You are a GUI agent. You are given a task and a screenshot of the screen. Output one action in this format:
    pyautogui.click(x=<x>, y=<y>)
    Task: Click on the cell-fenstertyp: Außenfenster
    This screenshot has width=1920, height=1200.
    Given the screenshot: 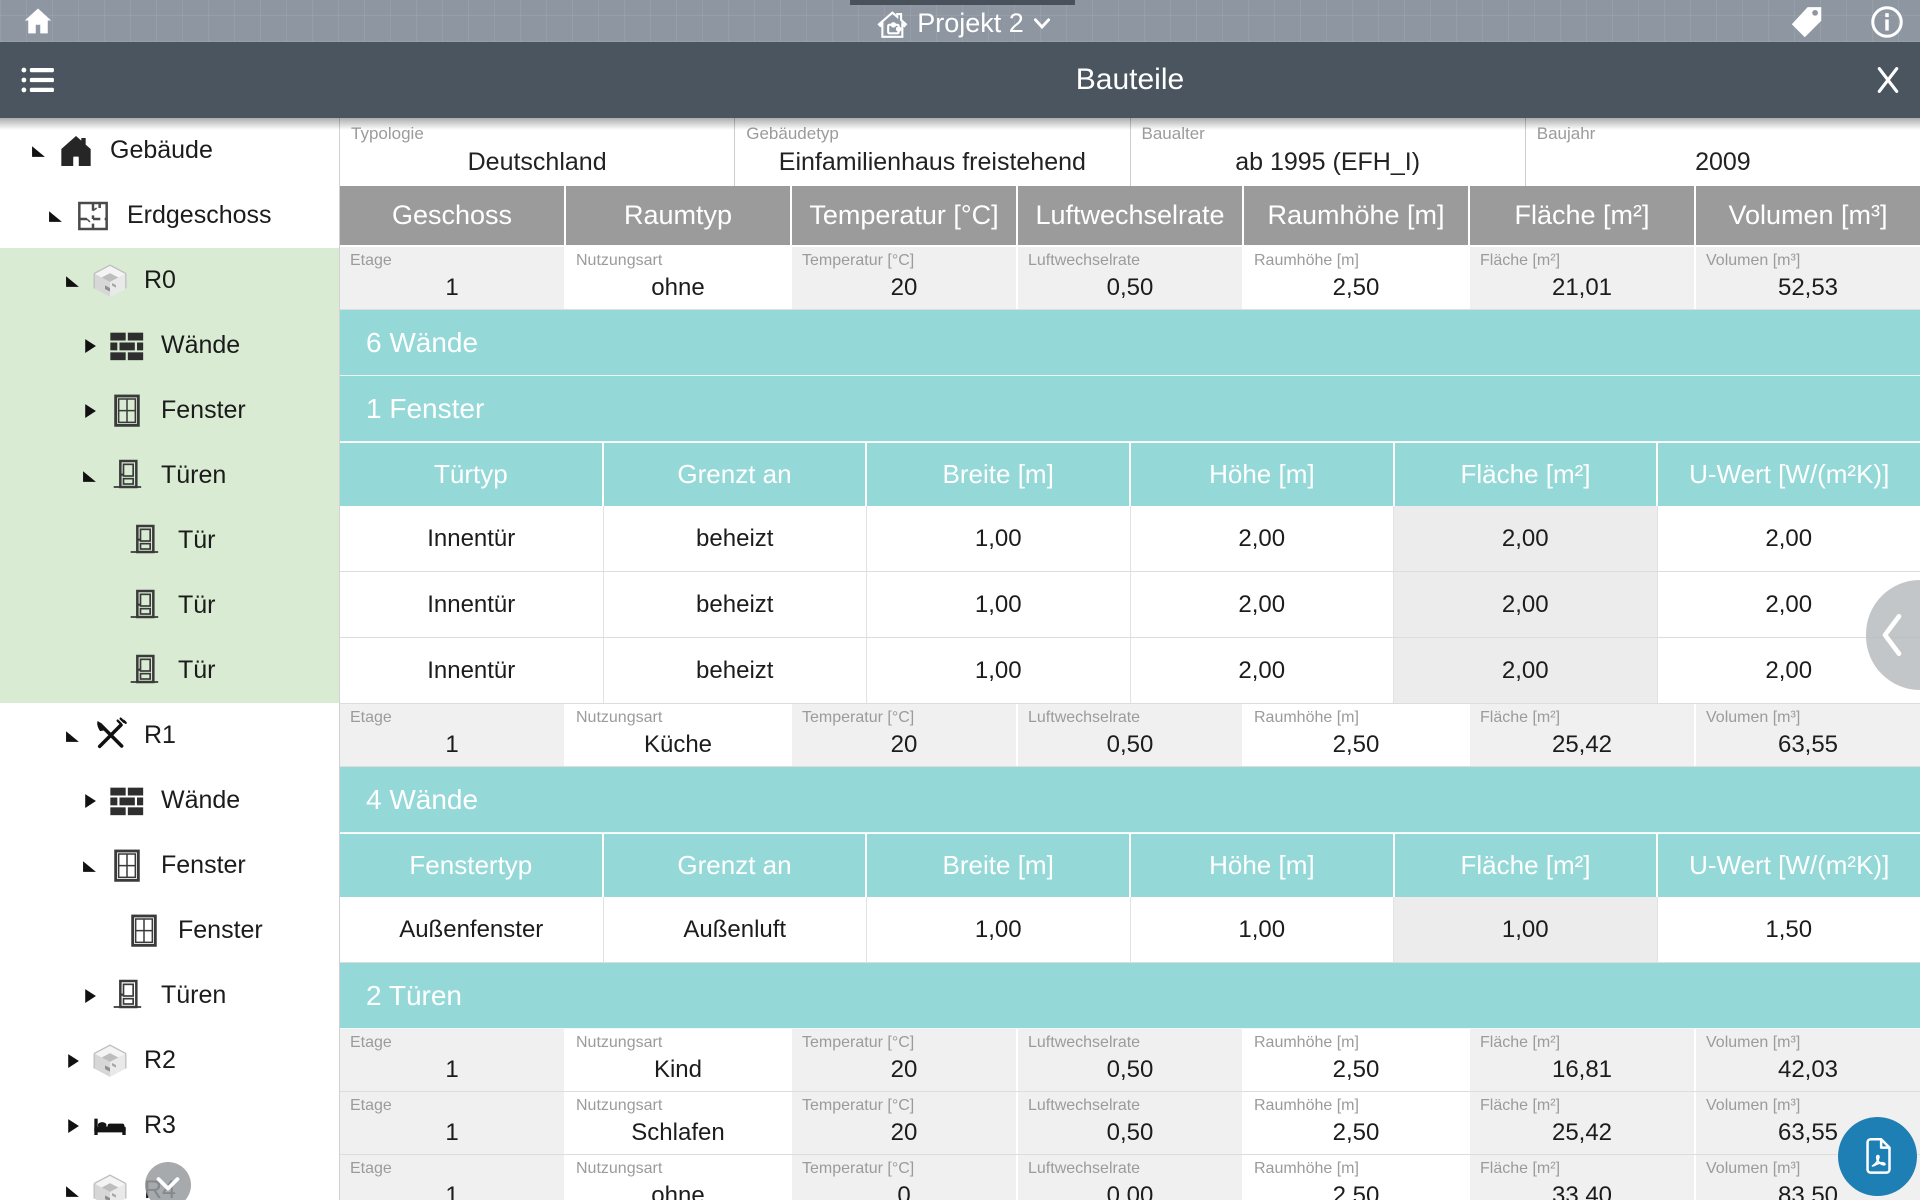 What is the action you would take?
    pyautogui.click(x=472, y=929)
    